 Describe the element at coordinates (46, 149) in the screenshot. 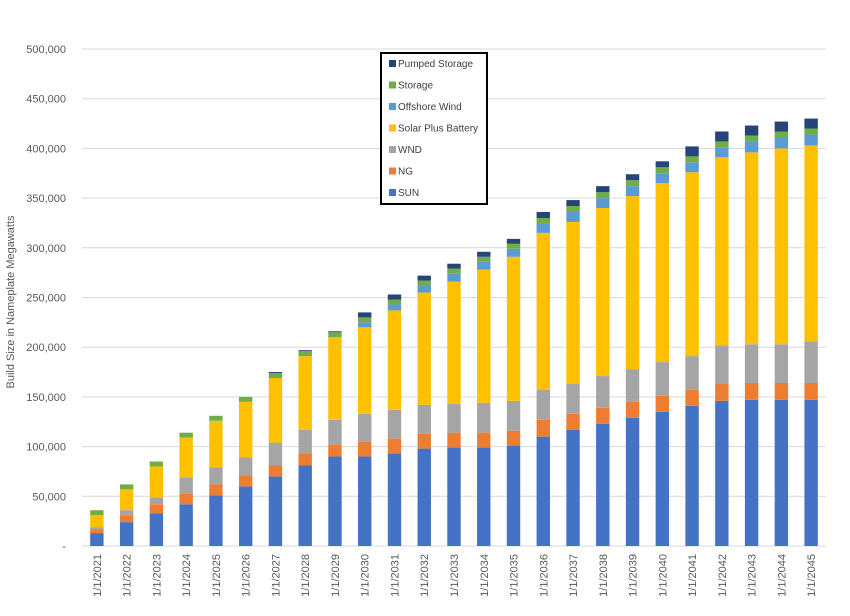

I see `y-tick-label: 400,000` at that location.